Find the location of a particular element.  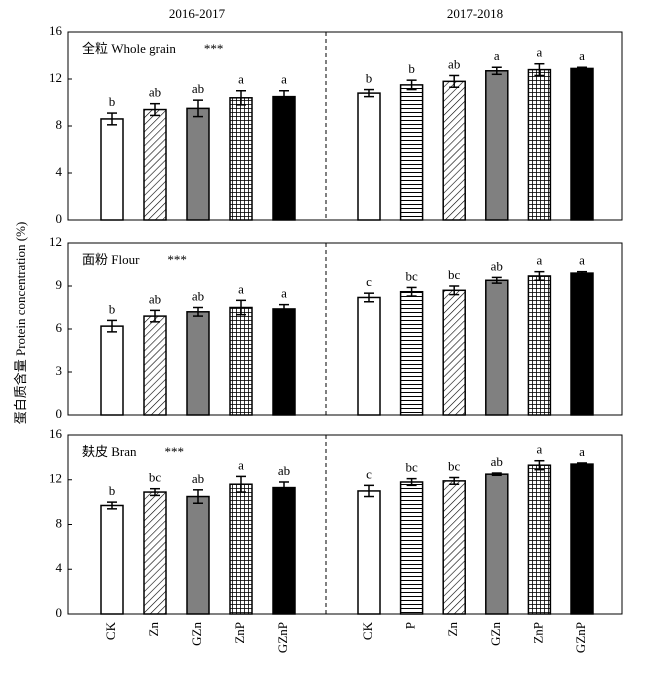

period-label: 2016-2017 is located at coordinates (197, 13).